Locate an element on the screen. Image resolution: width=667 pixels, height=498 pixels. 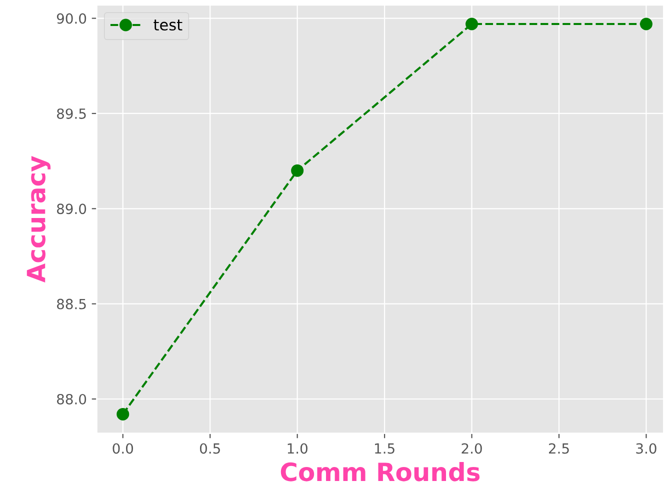
x-tick-label: 2.0 is located at coordinates (472, 448).